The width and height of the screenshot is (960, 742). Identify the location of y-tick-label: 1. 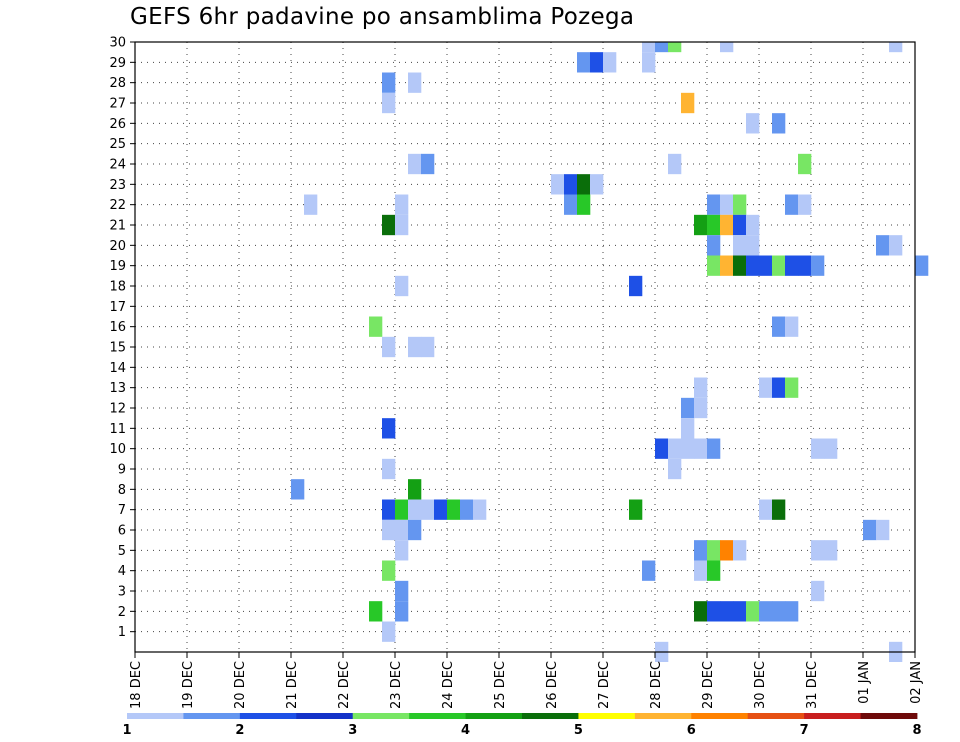
(122, 632).